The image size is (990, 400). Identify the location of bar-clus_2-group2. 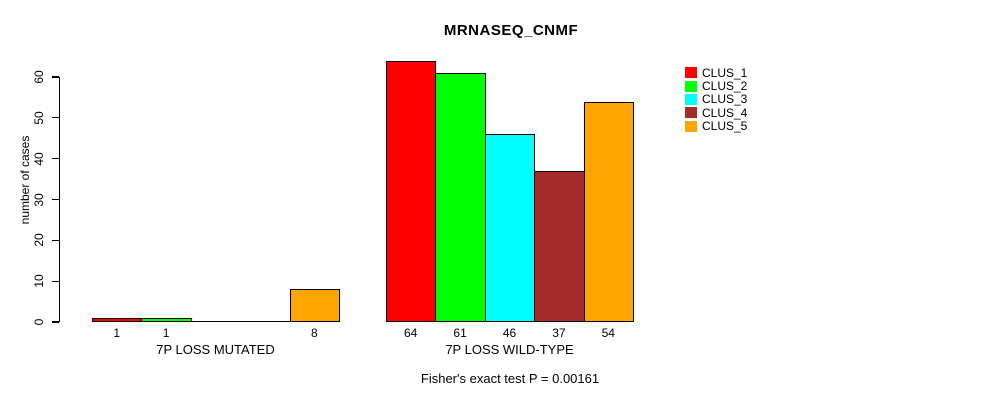
(460, 197).